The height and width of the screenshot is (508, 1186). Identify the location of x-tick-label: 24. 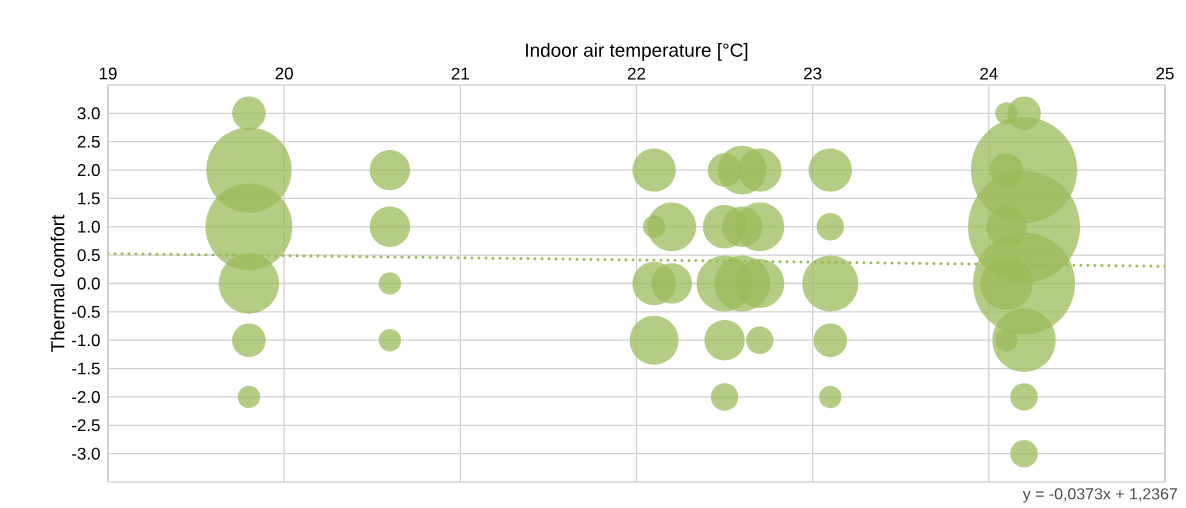
(989, 73).